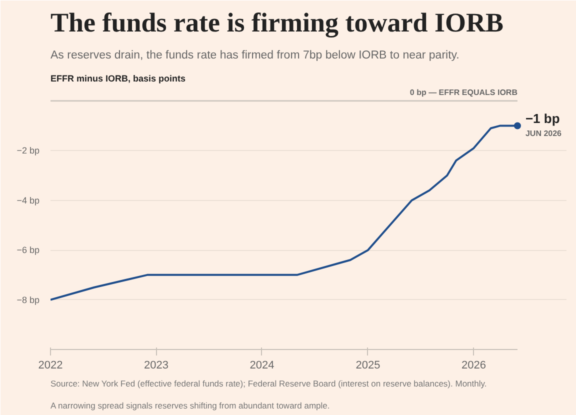 Image resolution: width=576 pixels, height=415 pixels. What do you see at coordinates (190, 405) in the screenshot?
I see `text: A narrowing spread signals reserves shifting from abundant toward ample.` at bounding box center [190, 405].